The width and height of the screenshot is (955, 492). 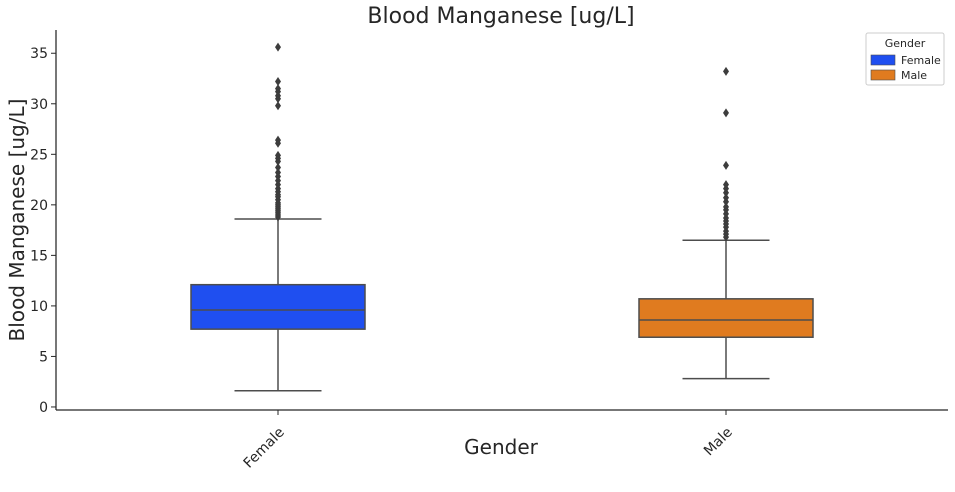 I want to click on y-axis: 0 5 10 15 20 25 30 35, so click(x=43, y=223).